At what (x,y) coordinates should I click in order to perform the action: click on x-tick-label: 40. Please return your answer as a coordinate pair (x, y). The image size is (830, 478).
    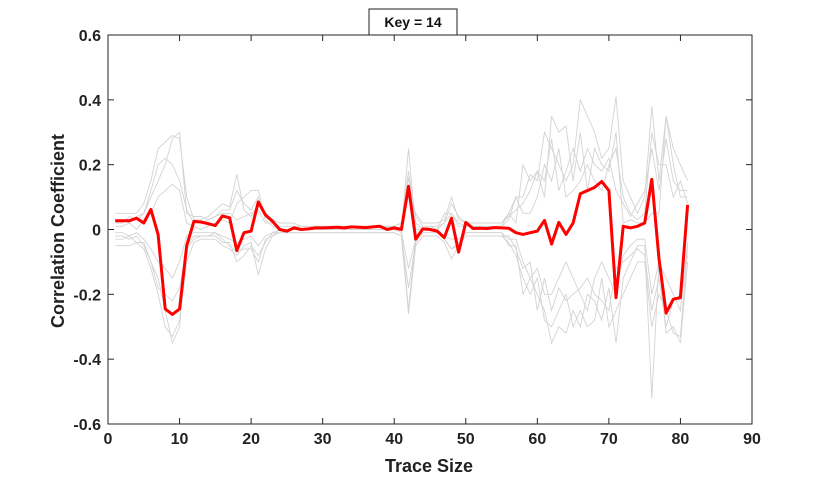
    Looking at the image, I should click on (394, 439).